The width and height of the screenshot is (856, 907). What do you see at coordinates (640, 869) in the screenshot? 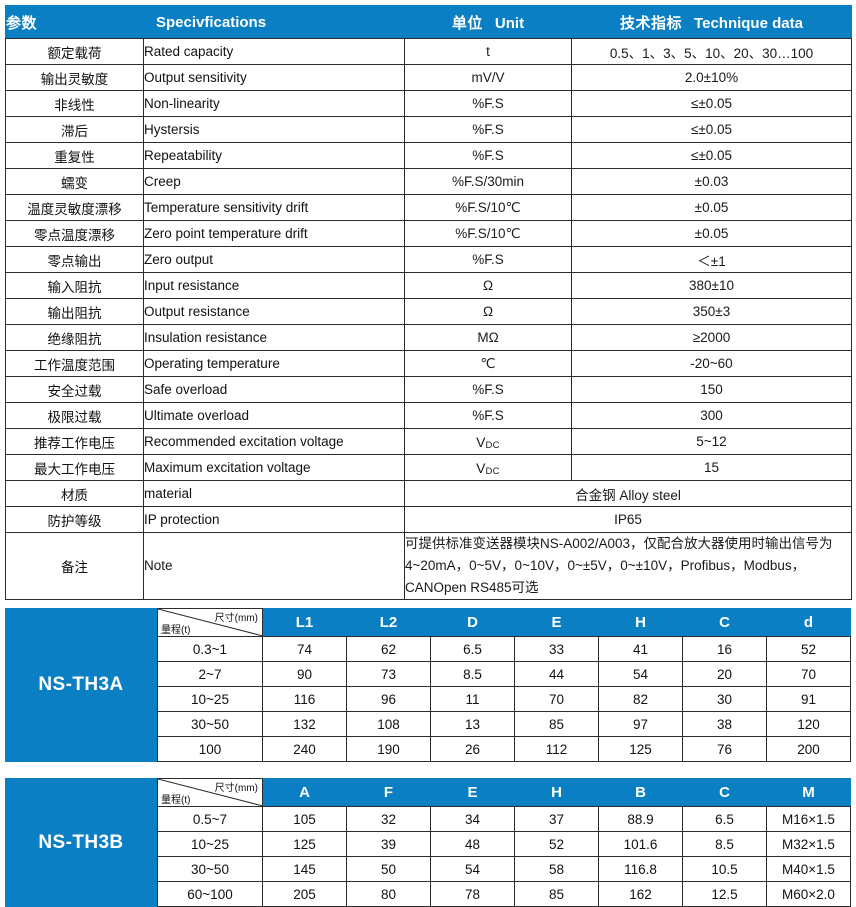
I see `dim-value-cell: 116.8` at bounding box center [640, 869].